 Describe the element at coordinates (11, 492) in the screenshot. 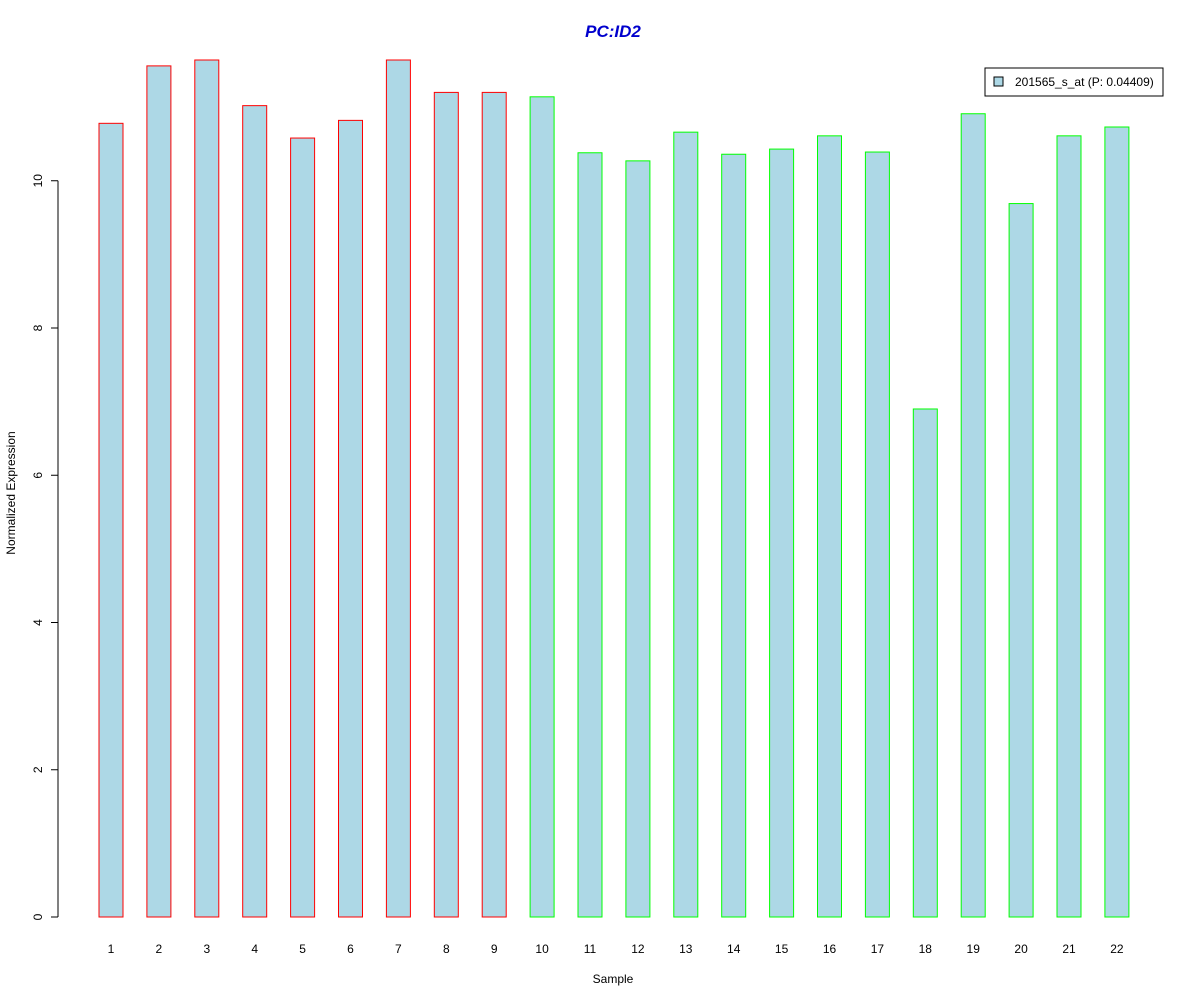

I see `y-axis-title: Normalized Expression` at that location.